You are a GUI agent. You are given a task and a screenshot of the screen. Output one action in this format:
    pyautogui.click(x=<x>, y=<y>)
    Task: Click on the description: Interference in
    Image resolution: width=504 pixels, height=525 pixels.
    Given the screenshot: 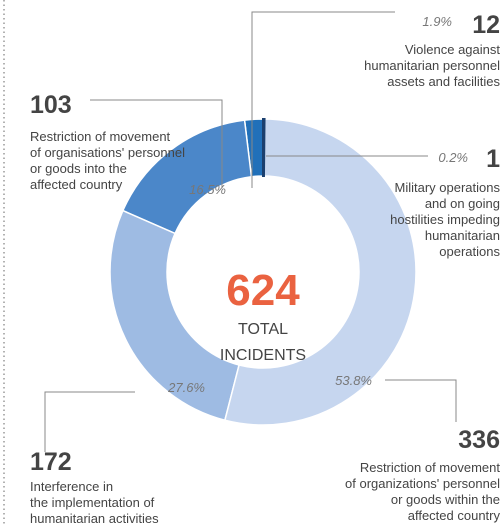 What is the action you would take?
    pyautogui.click(x=71, y=486)
    